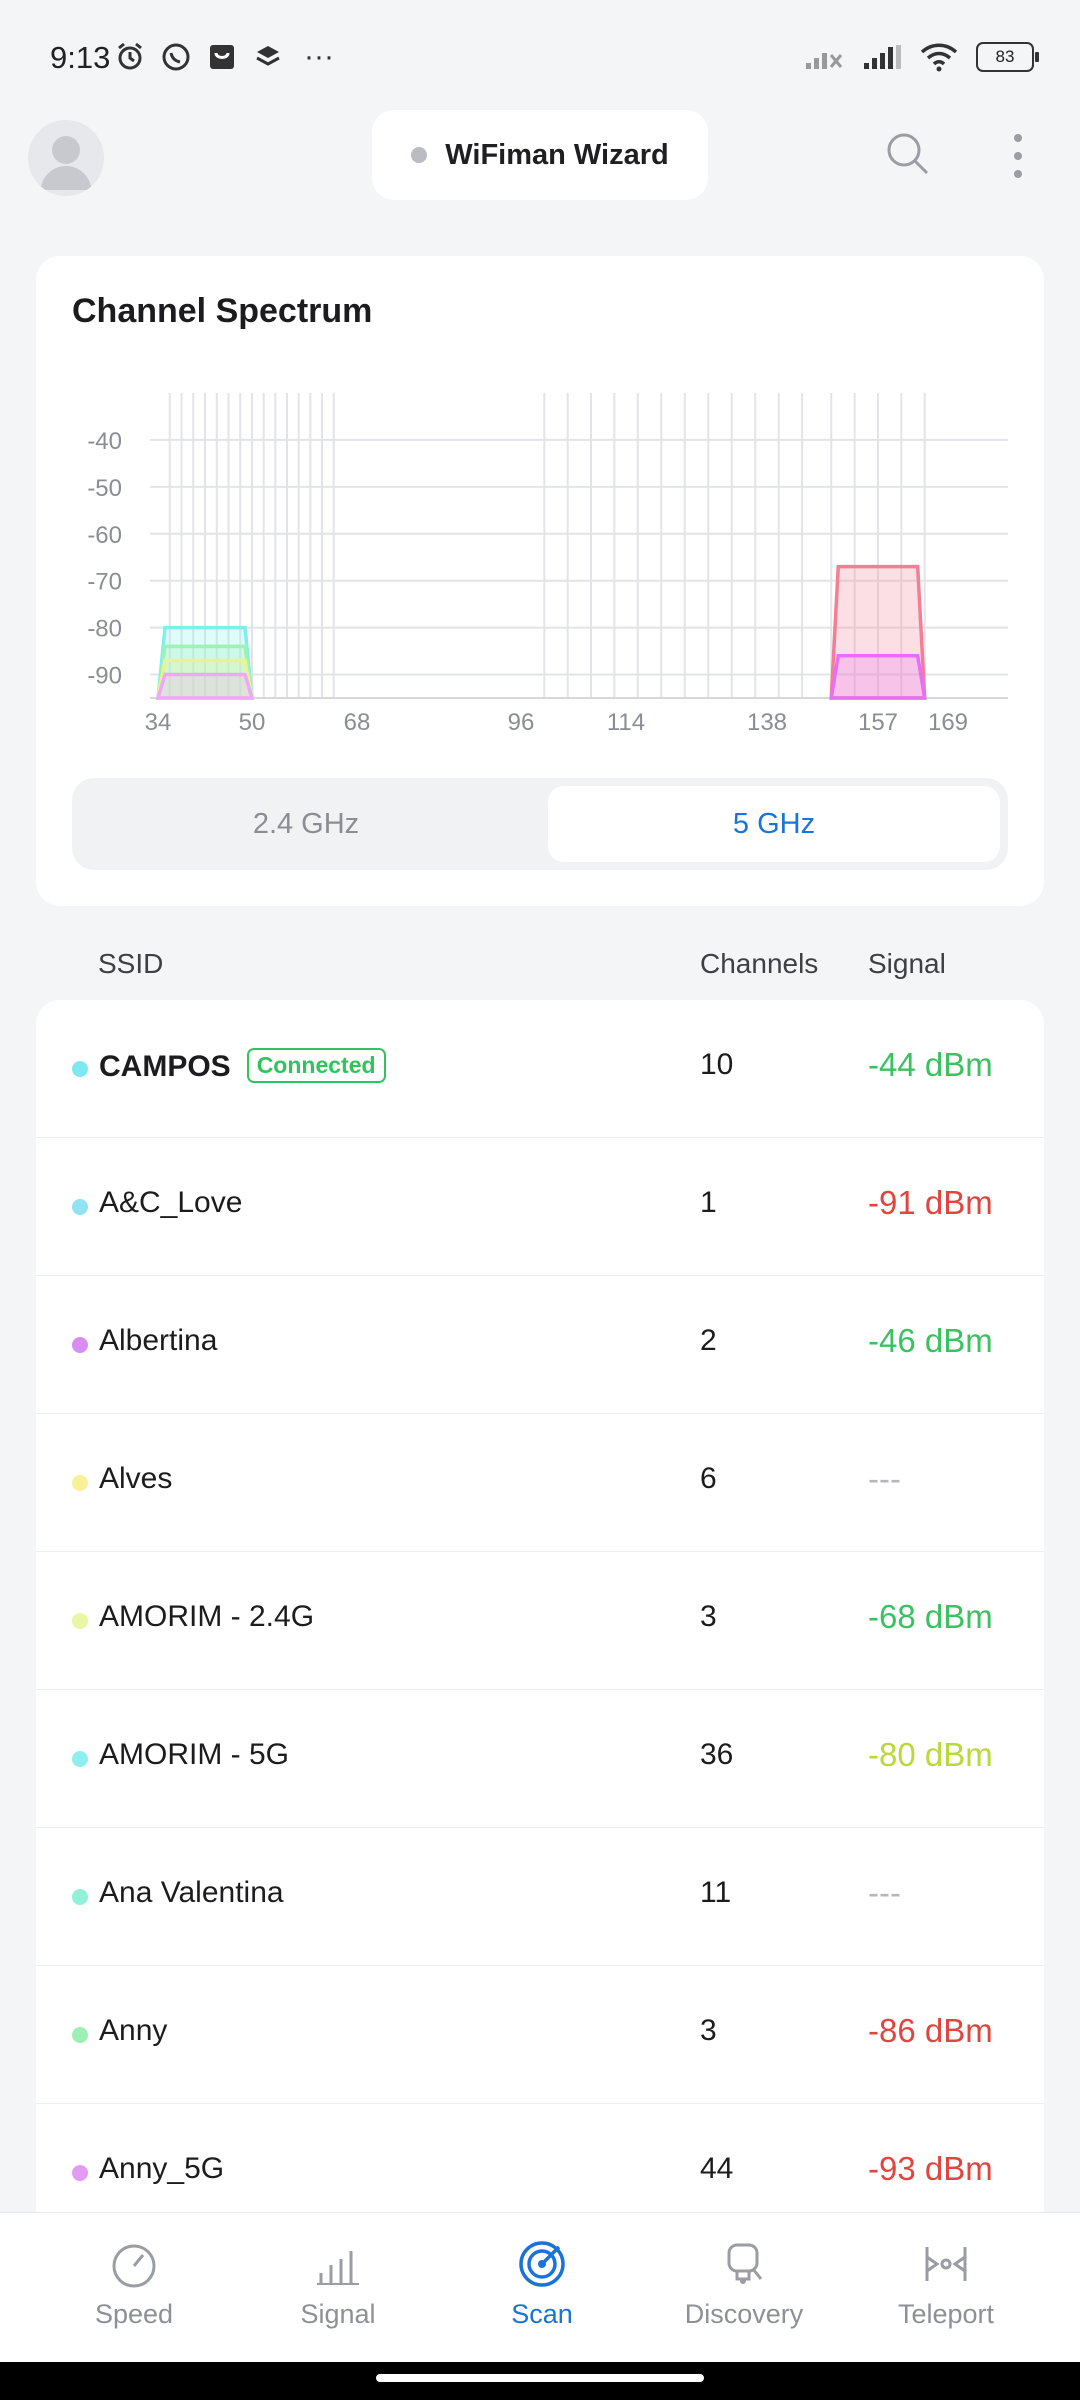 The width and height of the screenshot is (1080, 2400). I want to click on network-row: AMORIM - 2.4G 3 -68 dBm, so click(540, 1621).